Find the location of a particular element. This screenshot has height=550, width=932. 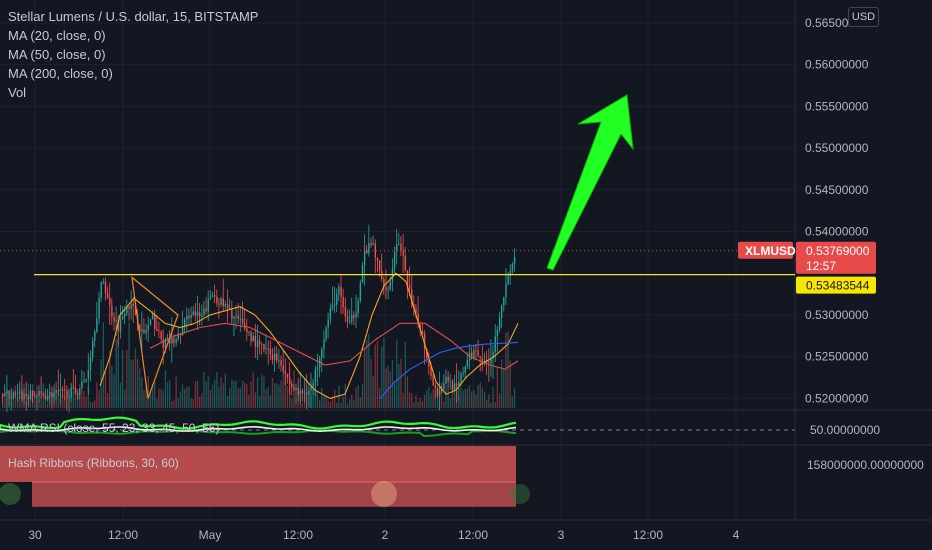

legend-ma50: MA (50, close, 0) is located at coordinates (57, 54).